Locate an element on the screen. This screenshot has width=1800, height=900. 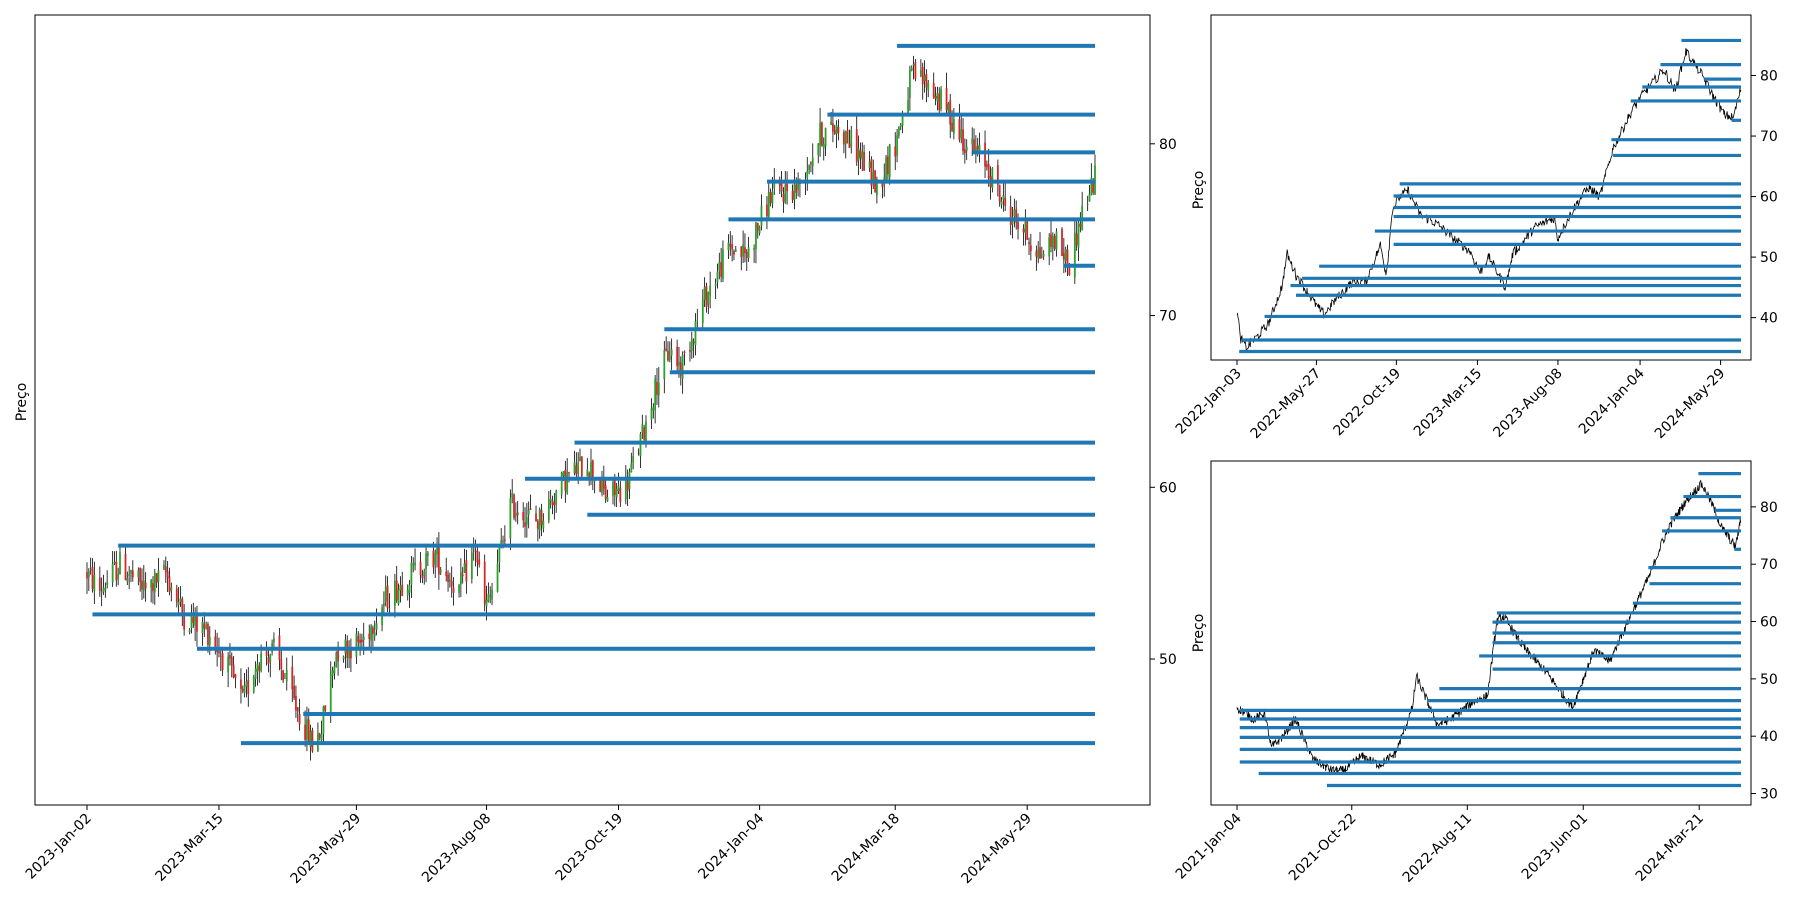
x-tick-label: 2024-Mar-18 is located at coordinates (866, 848).